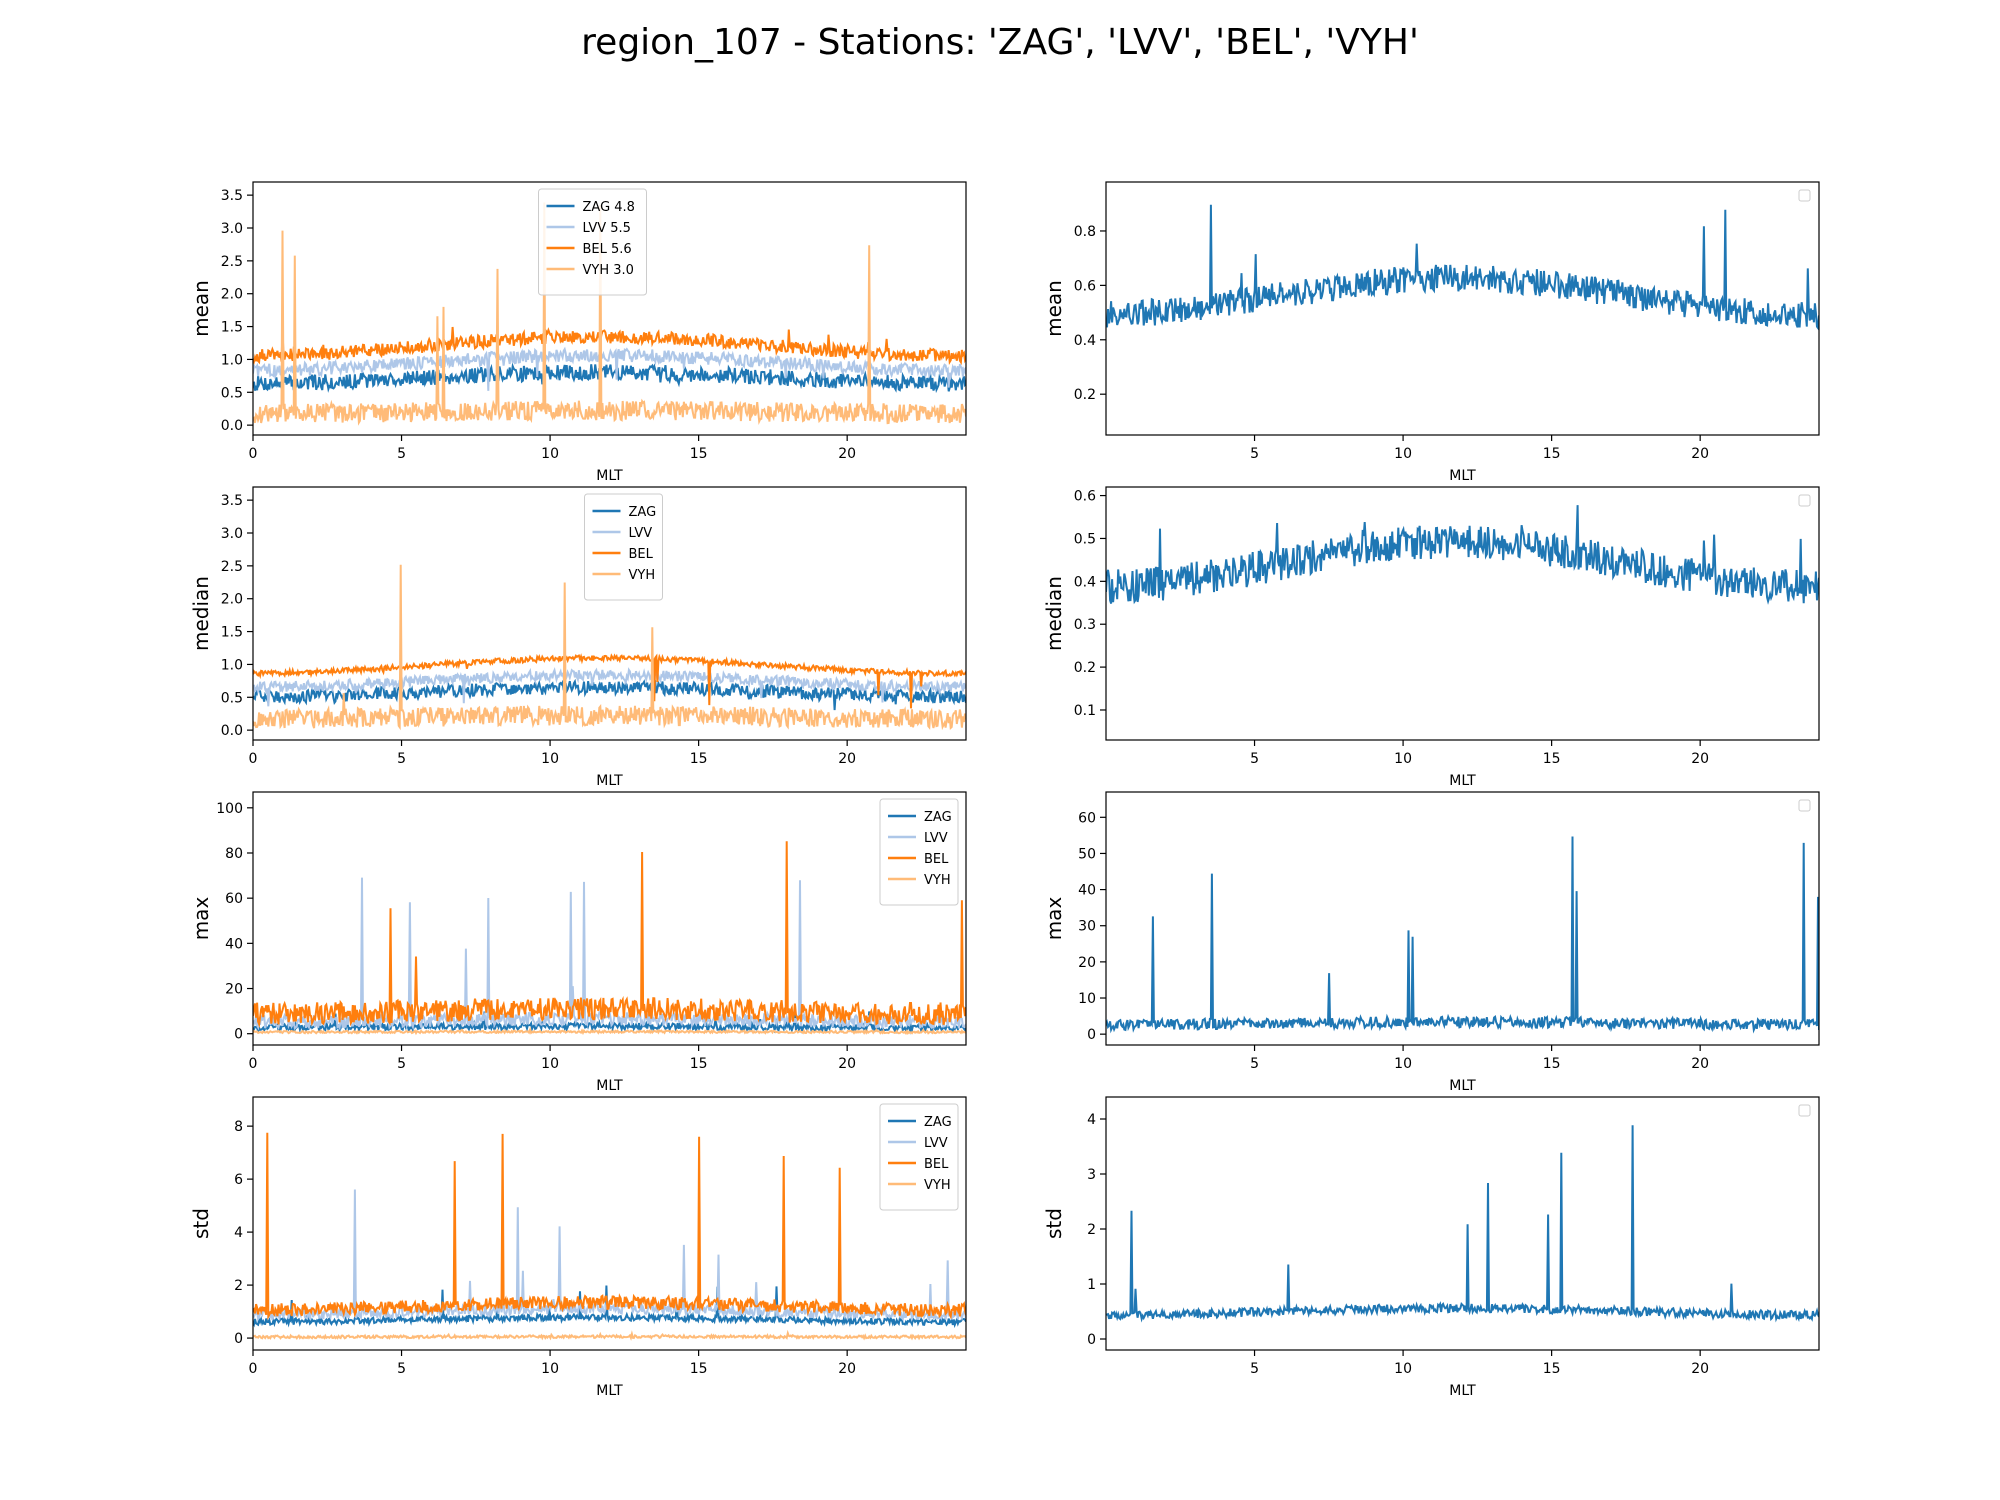  What do you see at coordinates (642, 575) in the screenshot?
I see `legend-label-vyh: VYH` at bounding box center [642, 575].